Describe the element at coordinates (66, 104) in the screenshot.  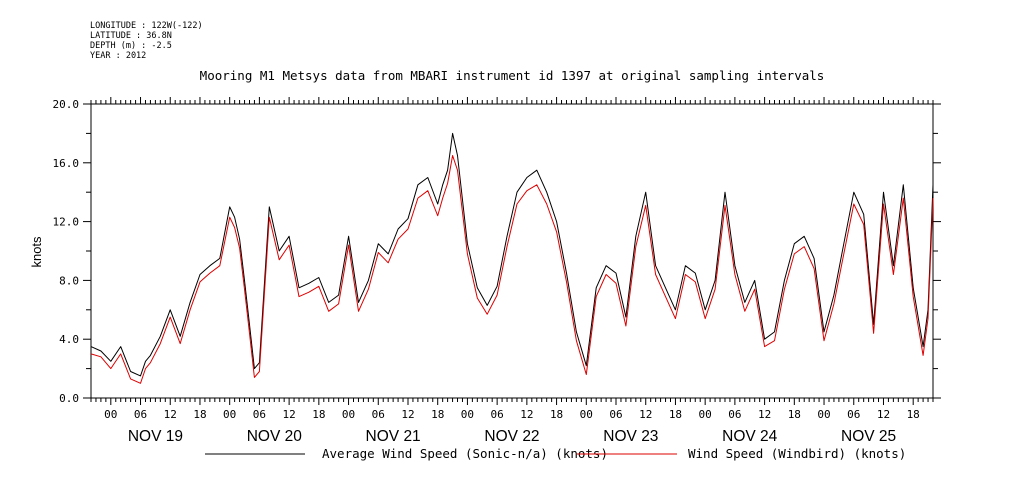
I see `y-tick-label: 20.0` at that location.